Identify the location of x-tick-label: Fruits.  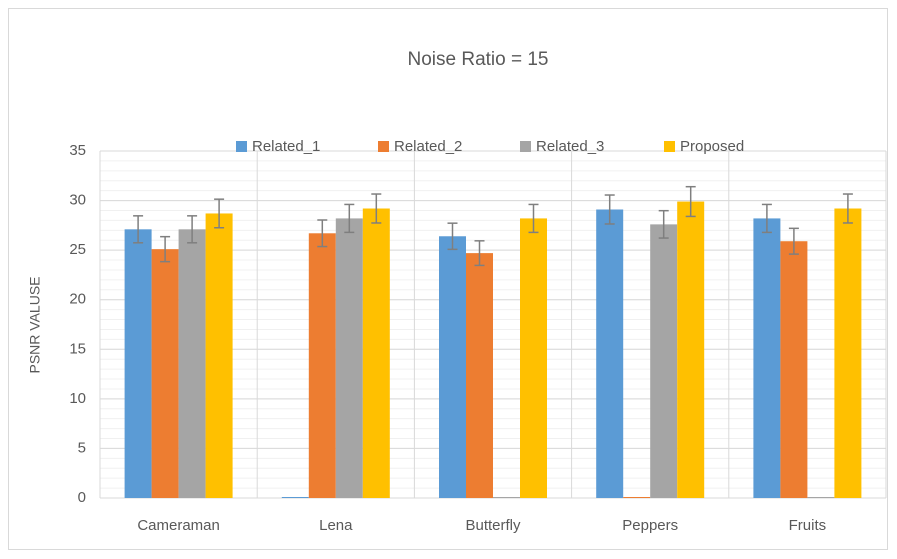
(808, 525).